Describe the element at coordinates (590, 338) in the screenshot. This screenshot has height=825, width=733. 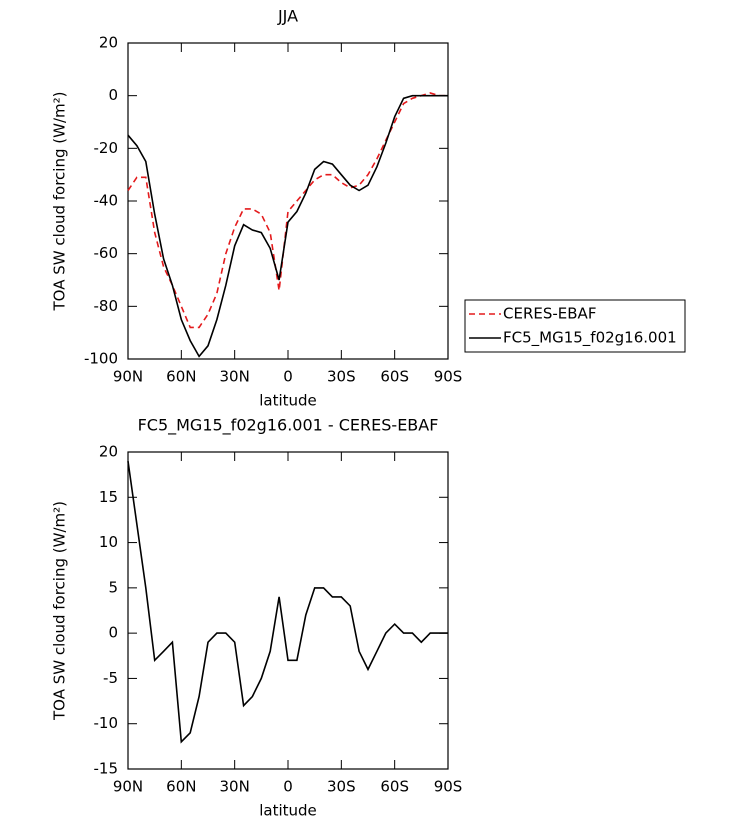
I see `legend-label: FC5_MG15_f02g16.001` at that location.